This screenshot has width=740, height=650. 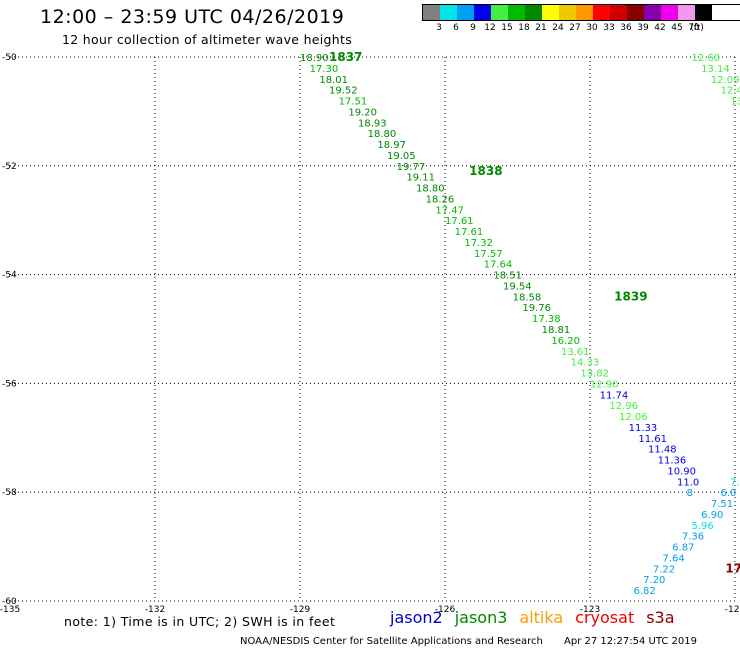 What do you see at coordinates (664, 569) in the screenshot?
I see `data-point-label: 7.22` at bounding box center [664, 569].